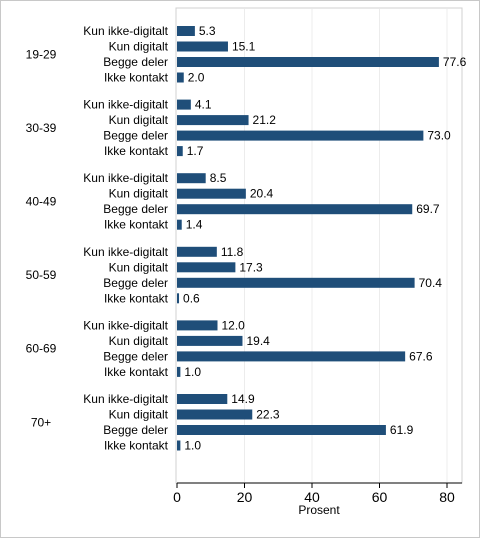  Describe the element at coordinates (281, 430) in the screenshot. I see `bar-70+-2` at that location.